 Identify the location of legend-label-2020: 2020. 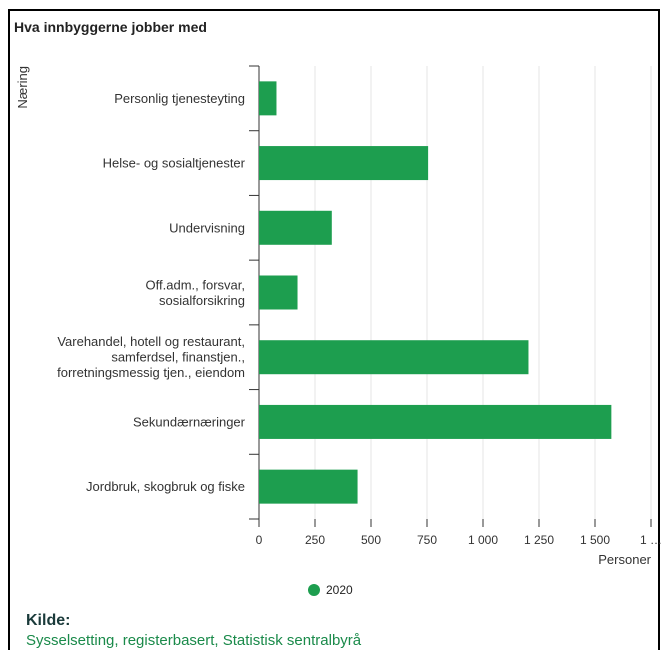
(339, 590).